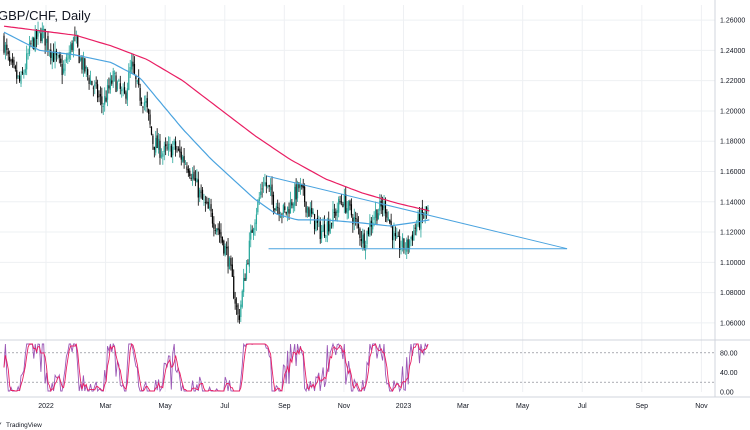 Image resolution: width=750 pixels, height=430 pixels. Describe the element at coordinates (344, 406) in the screenshot. I see `time-tick-label: Nov` at that location.